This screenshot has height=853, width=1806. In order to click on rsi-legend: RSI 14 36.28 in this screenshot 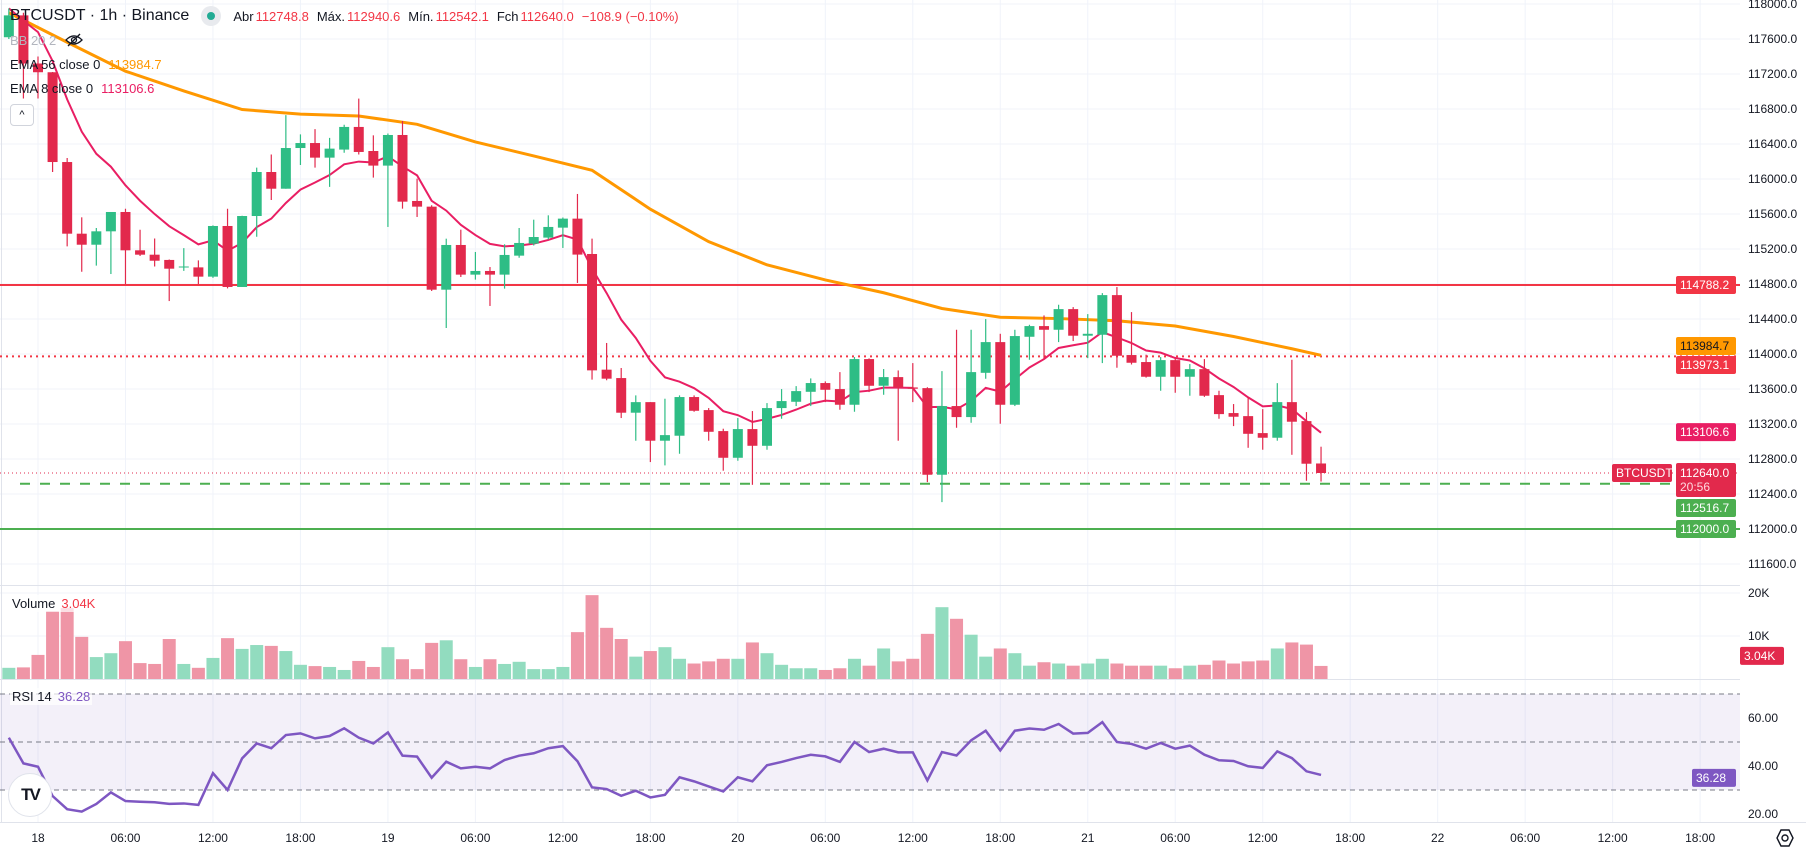, I will do `click(51, 696)`.